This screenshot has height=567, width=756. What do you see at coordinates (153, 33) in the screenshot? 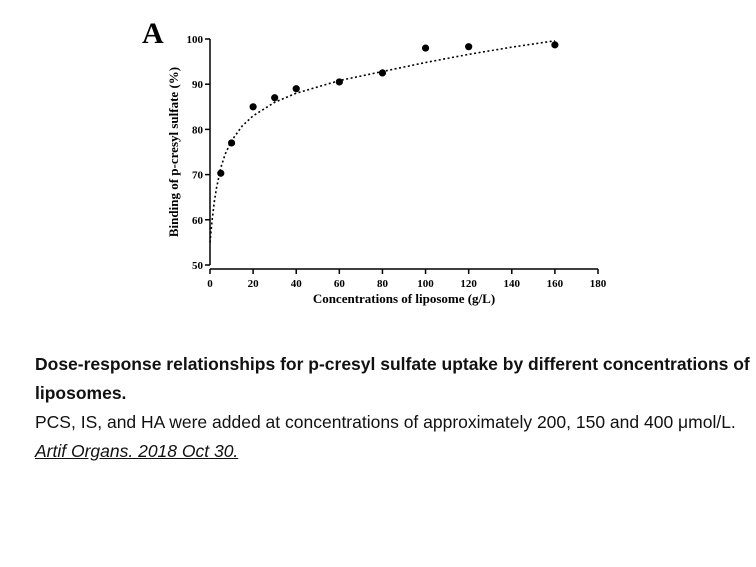
I see `panel-label: A` at bounding box center [153, 33].